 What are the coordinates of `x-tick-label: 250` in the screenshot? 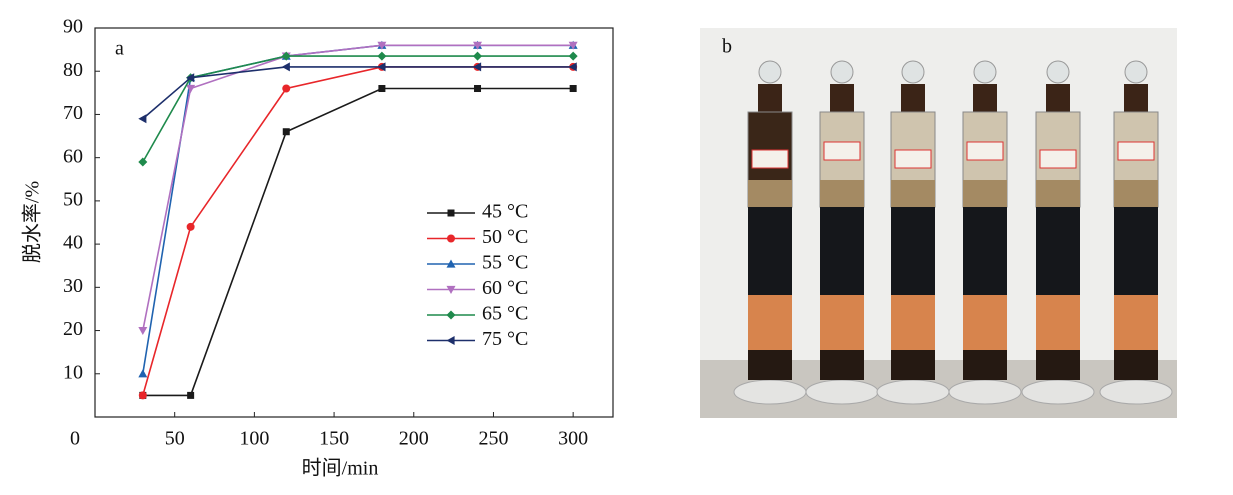 It's located at (493, 439).